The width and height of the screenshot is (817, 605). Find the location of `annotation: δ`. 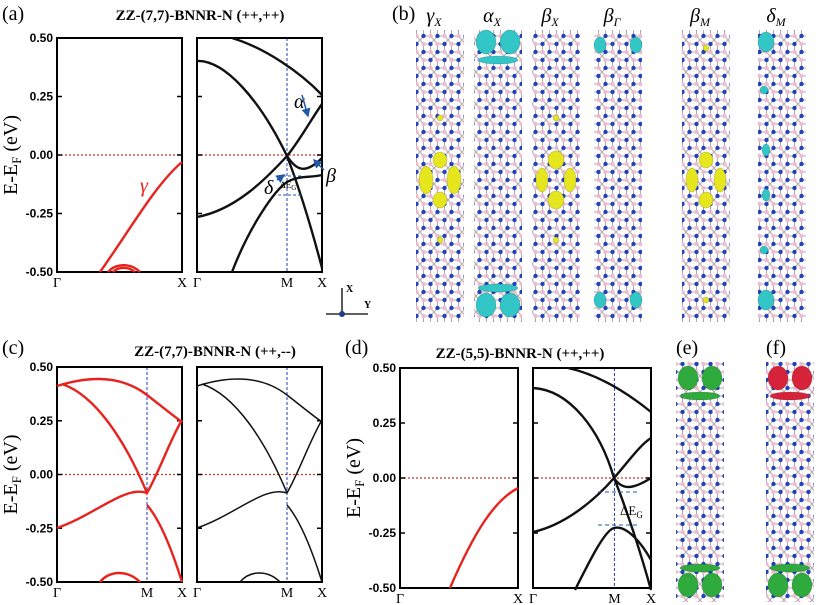

annotation: δ is located at coordinates (269, 188).